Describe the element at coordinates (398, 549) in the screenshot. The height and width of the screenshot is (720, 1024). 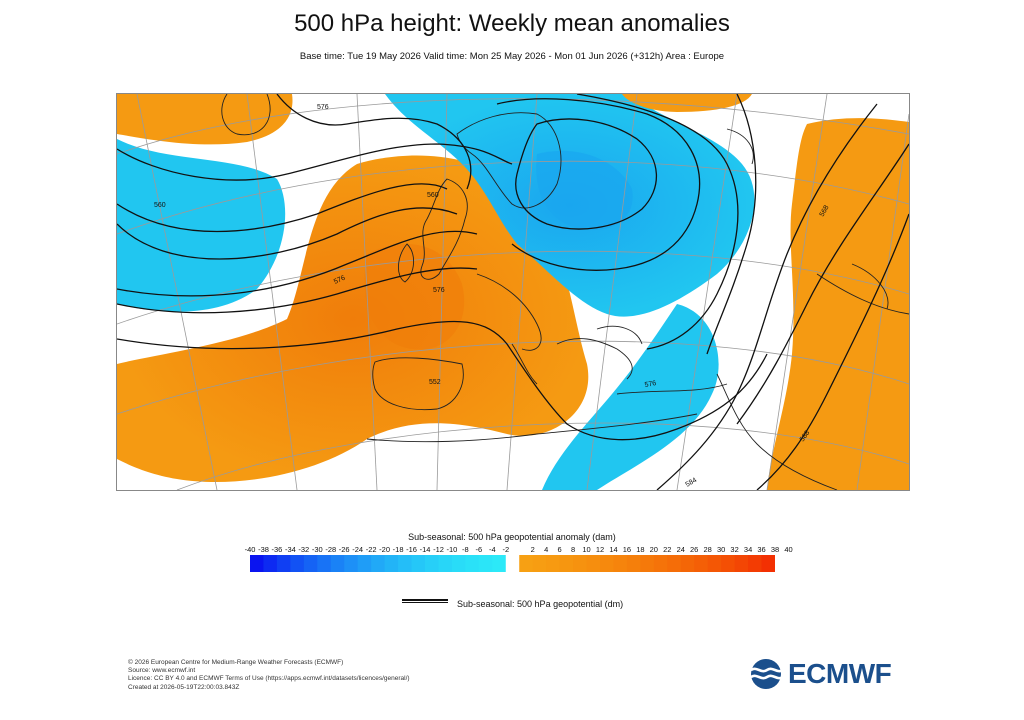
I see `colorbar-tick-label: -18` at that location.